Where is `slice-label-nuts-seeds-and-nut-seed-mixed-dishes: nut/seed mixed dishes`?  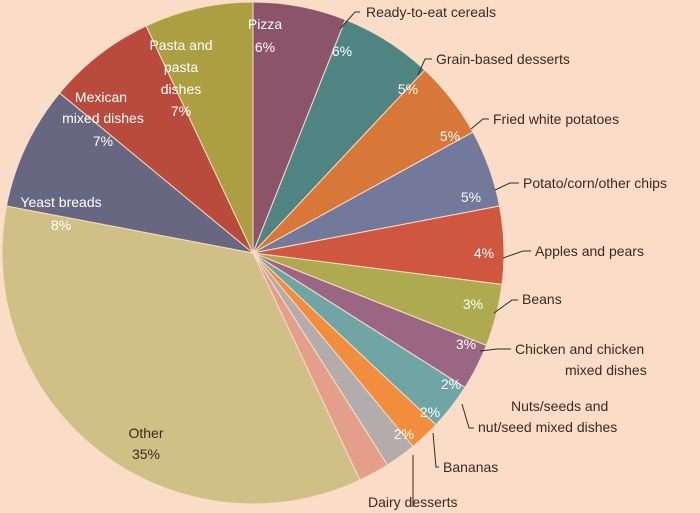
slice-label-nuts-seeds-and-nut-seed-mixed-dishes: nut/seed mixed dishes is located at coordinates (547, 427).